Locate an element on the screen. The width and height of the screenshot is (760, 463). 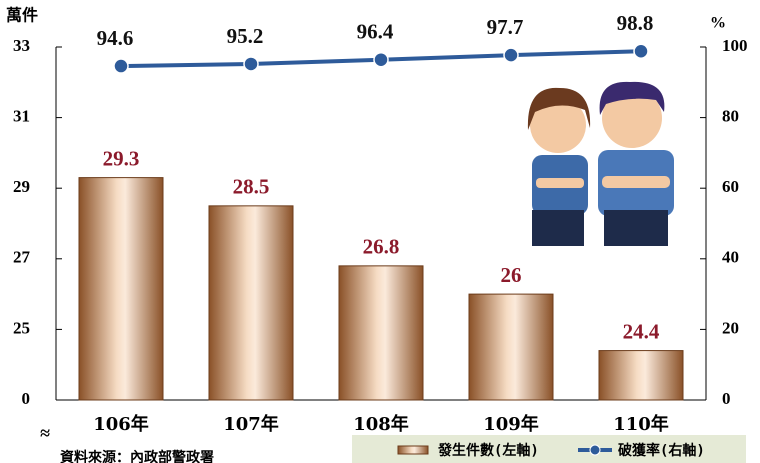
axis-break: ≈ is located at coordinates (45, 433).